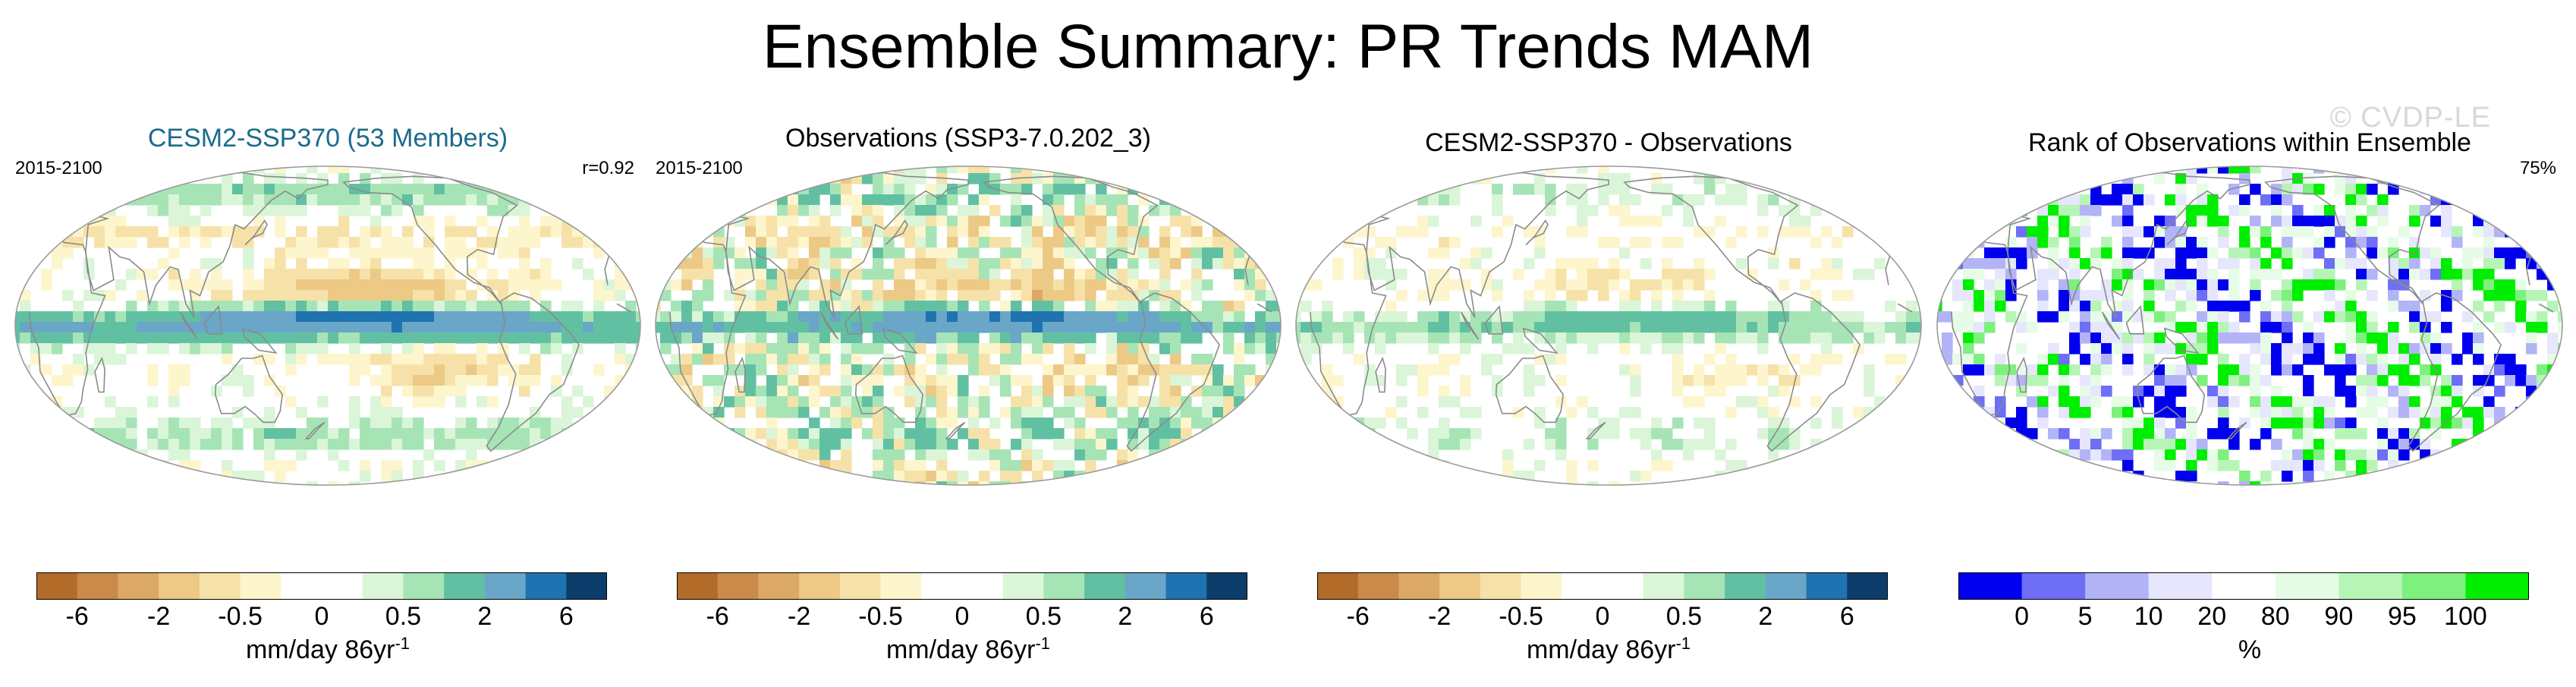 This screenshot has width=2576, height=687. What do you see at coordinates (608, 168) in the screenshot?
I see `pattern-correlation: r=0.92` at bounding box center [608, 168].